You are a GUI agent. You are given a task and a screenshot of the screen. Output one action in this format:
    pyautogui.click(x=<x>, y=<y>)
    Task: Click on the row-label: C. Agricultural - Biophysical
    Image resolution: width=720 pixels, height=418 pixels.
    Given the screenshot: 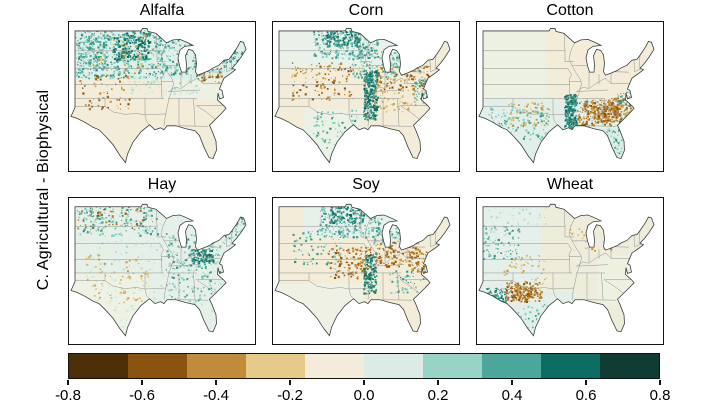 What is the action you would take?
    pyautogui.click(x=43, y=190)
    